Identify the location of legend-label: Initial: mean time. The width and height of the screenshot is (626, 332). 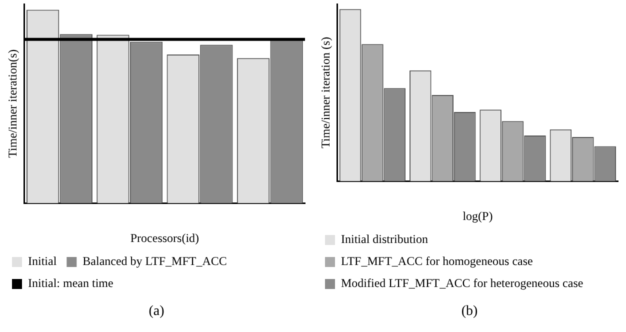
(71, 283).